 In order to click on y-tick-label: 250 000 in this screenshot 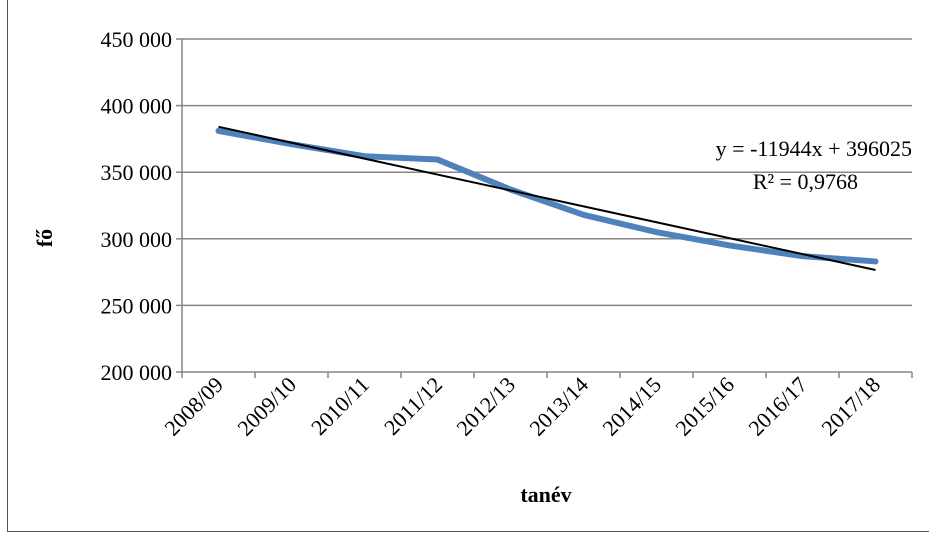, I will do `click(137, 305)`.